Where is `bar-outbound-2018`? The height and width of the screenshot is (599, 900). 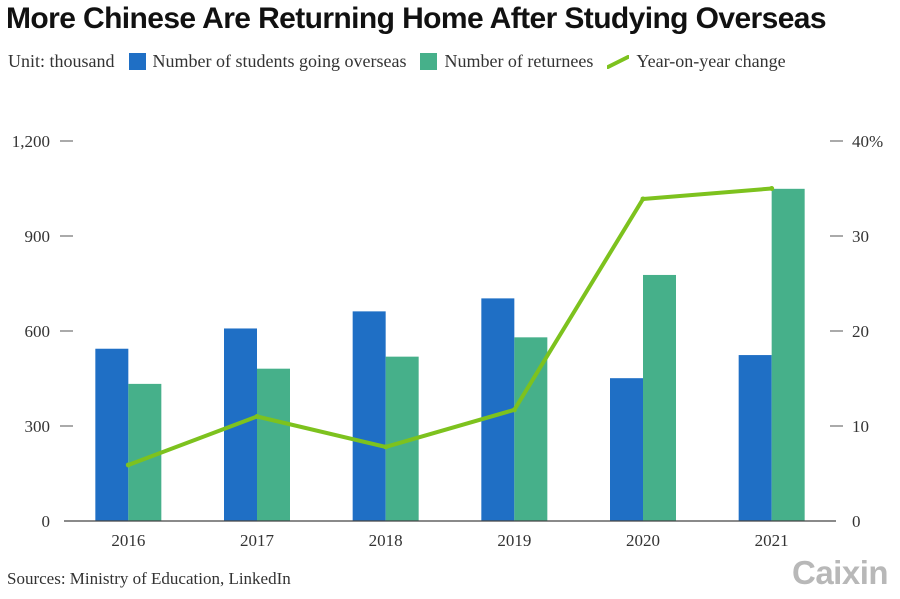
bar-outbound-2018 is located at coordinates (369, 416).